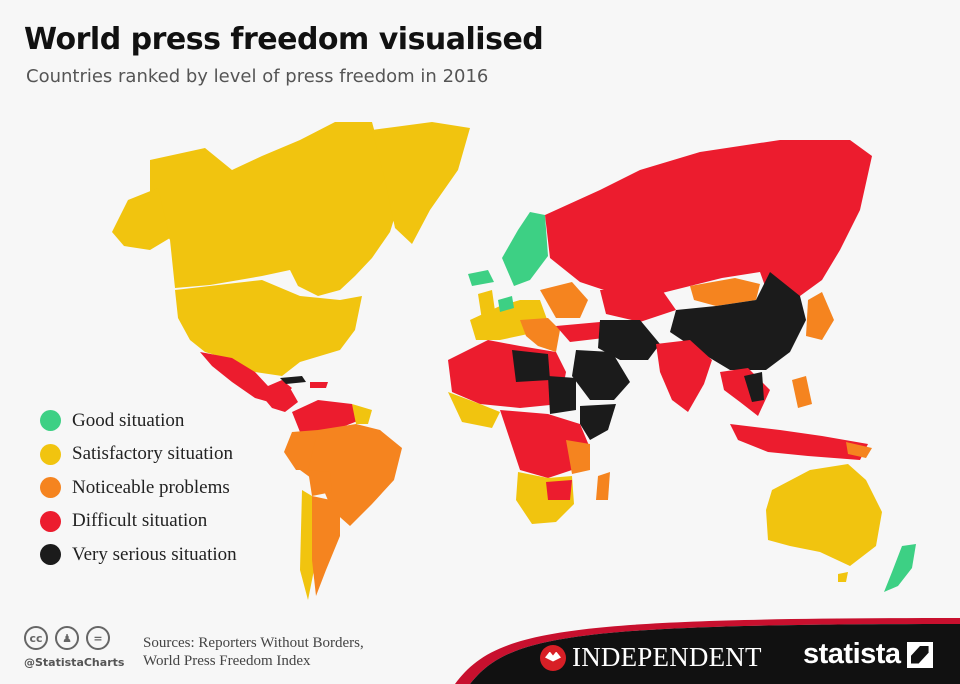 The height and width of the screenshot is (684, 960). Describe the element at coordinates (154, 554) in the screenshot. I see `legend-label: Very serious situation` at that location.